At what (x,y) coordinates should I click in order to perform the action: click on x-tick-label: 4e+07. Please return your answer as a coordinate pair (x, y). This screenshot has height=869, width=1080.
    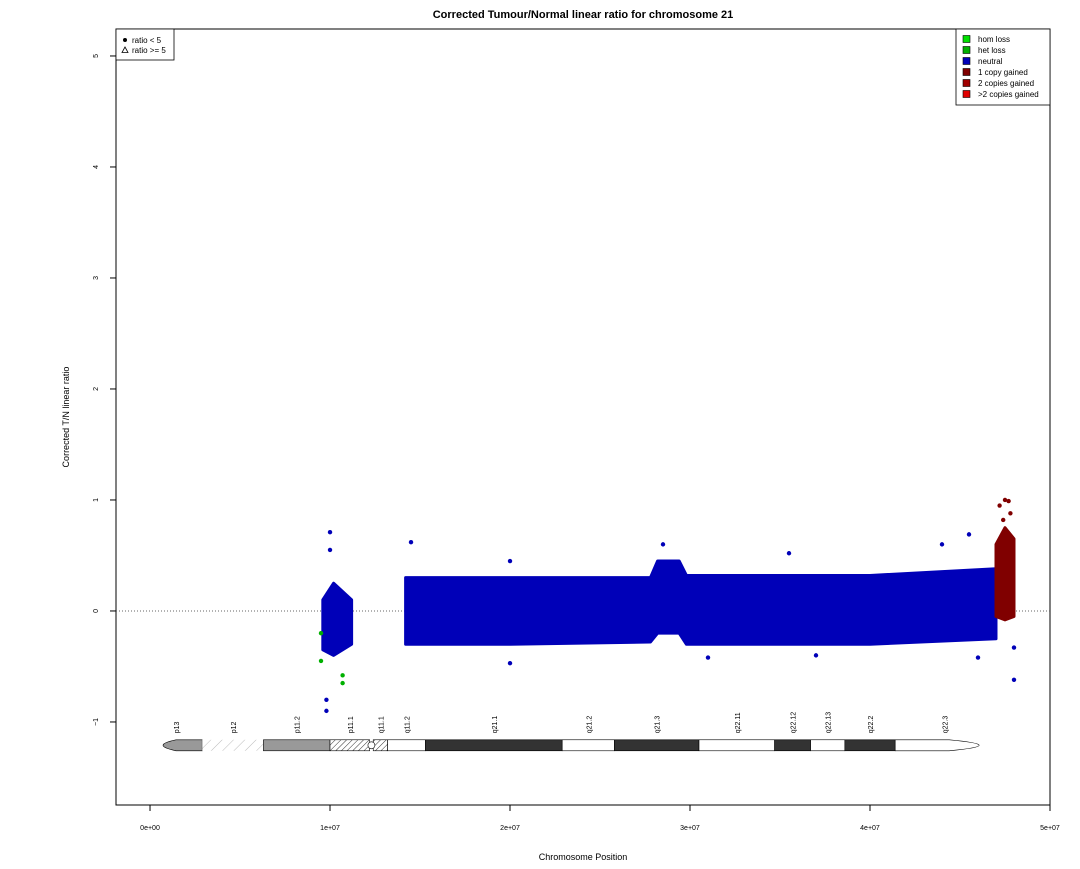
    Looking at the image, I should click on (870, 828).